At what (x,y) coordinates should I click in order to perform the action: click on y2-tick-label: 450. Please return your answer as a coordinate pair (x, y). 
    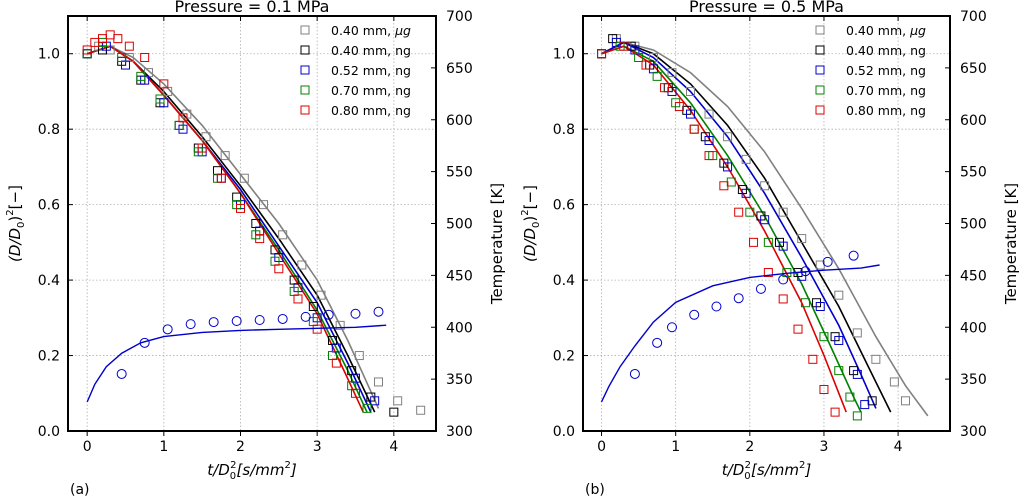
    Looking at the image, I should click on (973, 276).